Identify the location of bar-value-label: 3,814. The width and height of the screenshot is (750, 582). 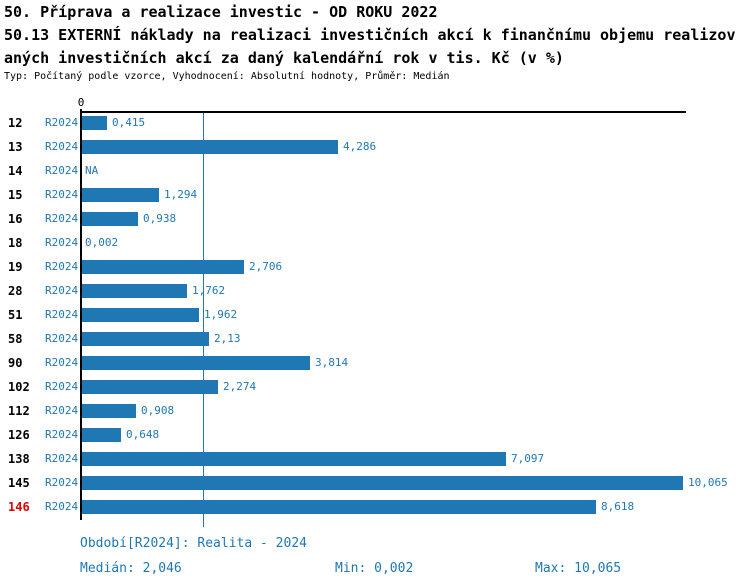
(332, 362).